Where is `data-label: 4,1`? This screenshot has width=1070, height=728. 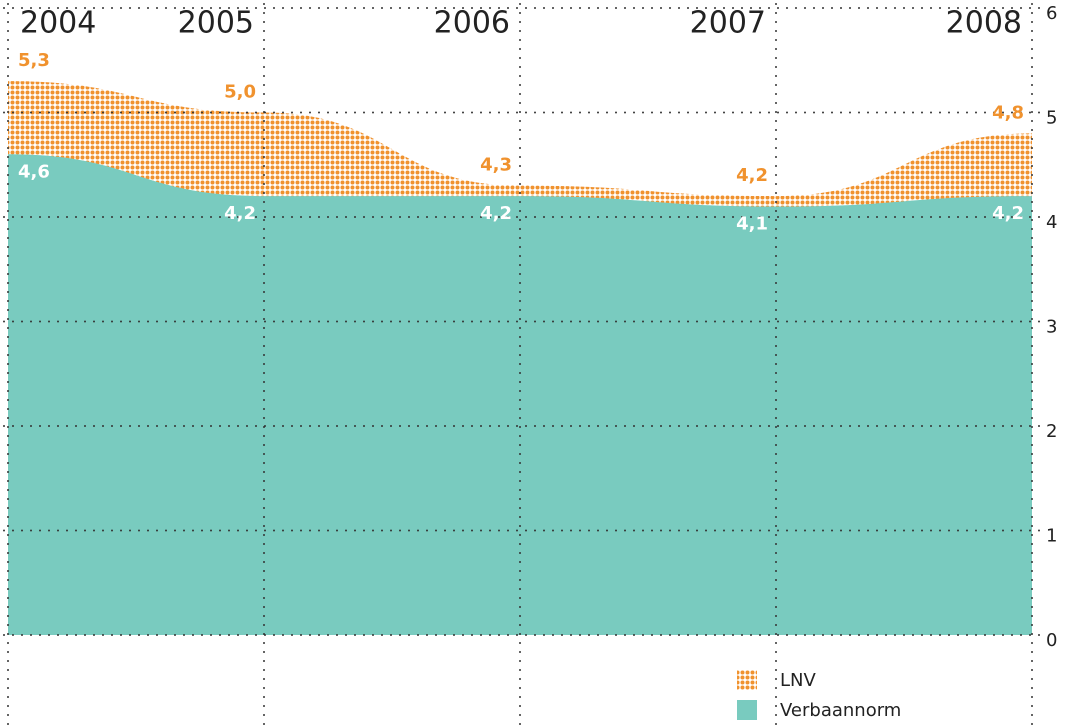 data-label: 4,1 is located at coordinates (752, 224).